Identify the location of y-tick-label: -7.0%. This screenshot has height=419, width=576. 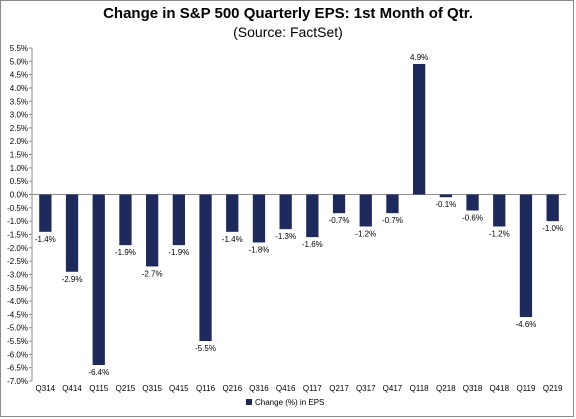
(17, 381).